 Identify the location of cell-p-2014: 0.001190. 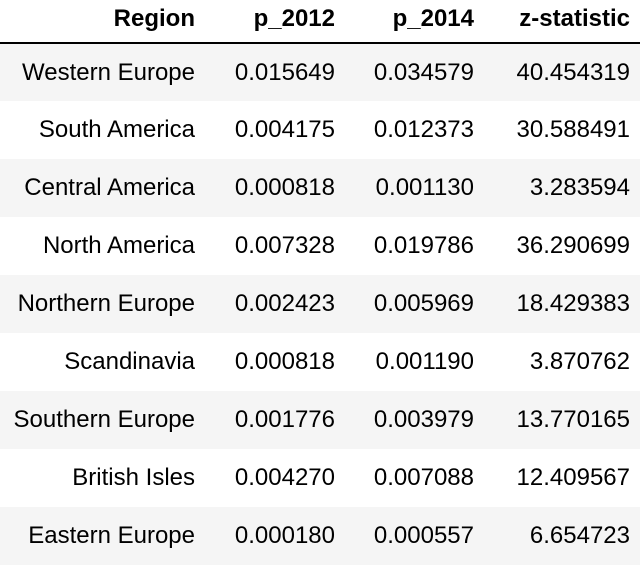
(424, 361).